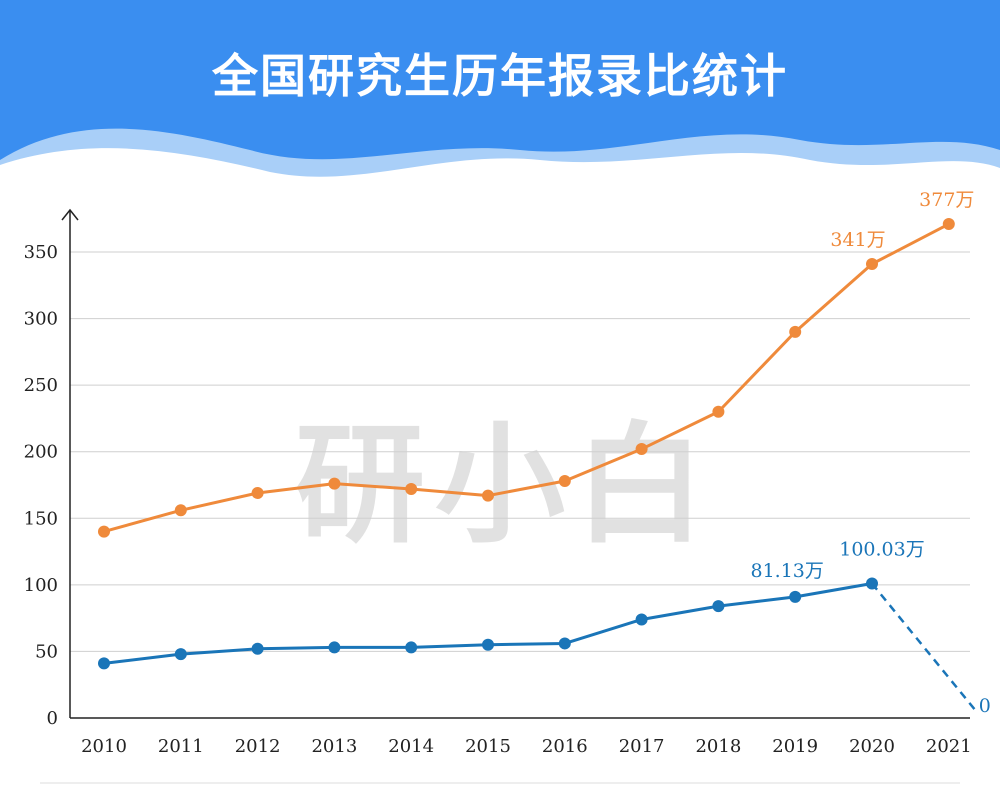  Describe the element at coordinates (718, 746) in the screenshot. I see `x-tick-label: 2018` at that location.